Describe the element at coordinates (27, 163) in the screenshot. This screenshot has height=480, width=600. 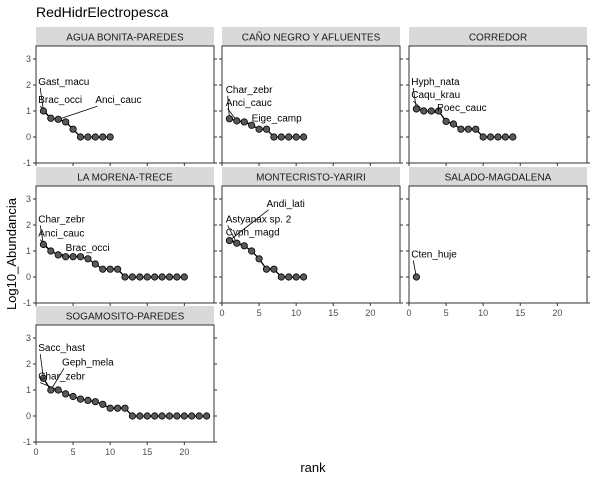
I see `y-tick-label: -1` at that location.